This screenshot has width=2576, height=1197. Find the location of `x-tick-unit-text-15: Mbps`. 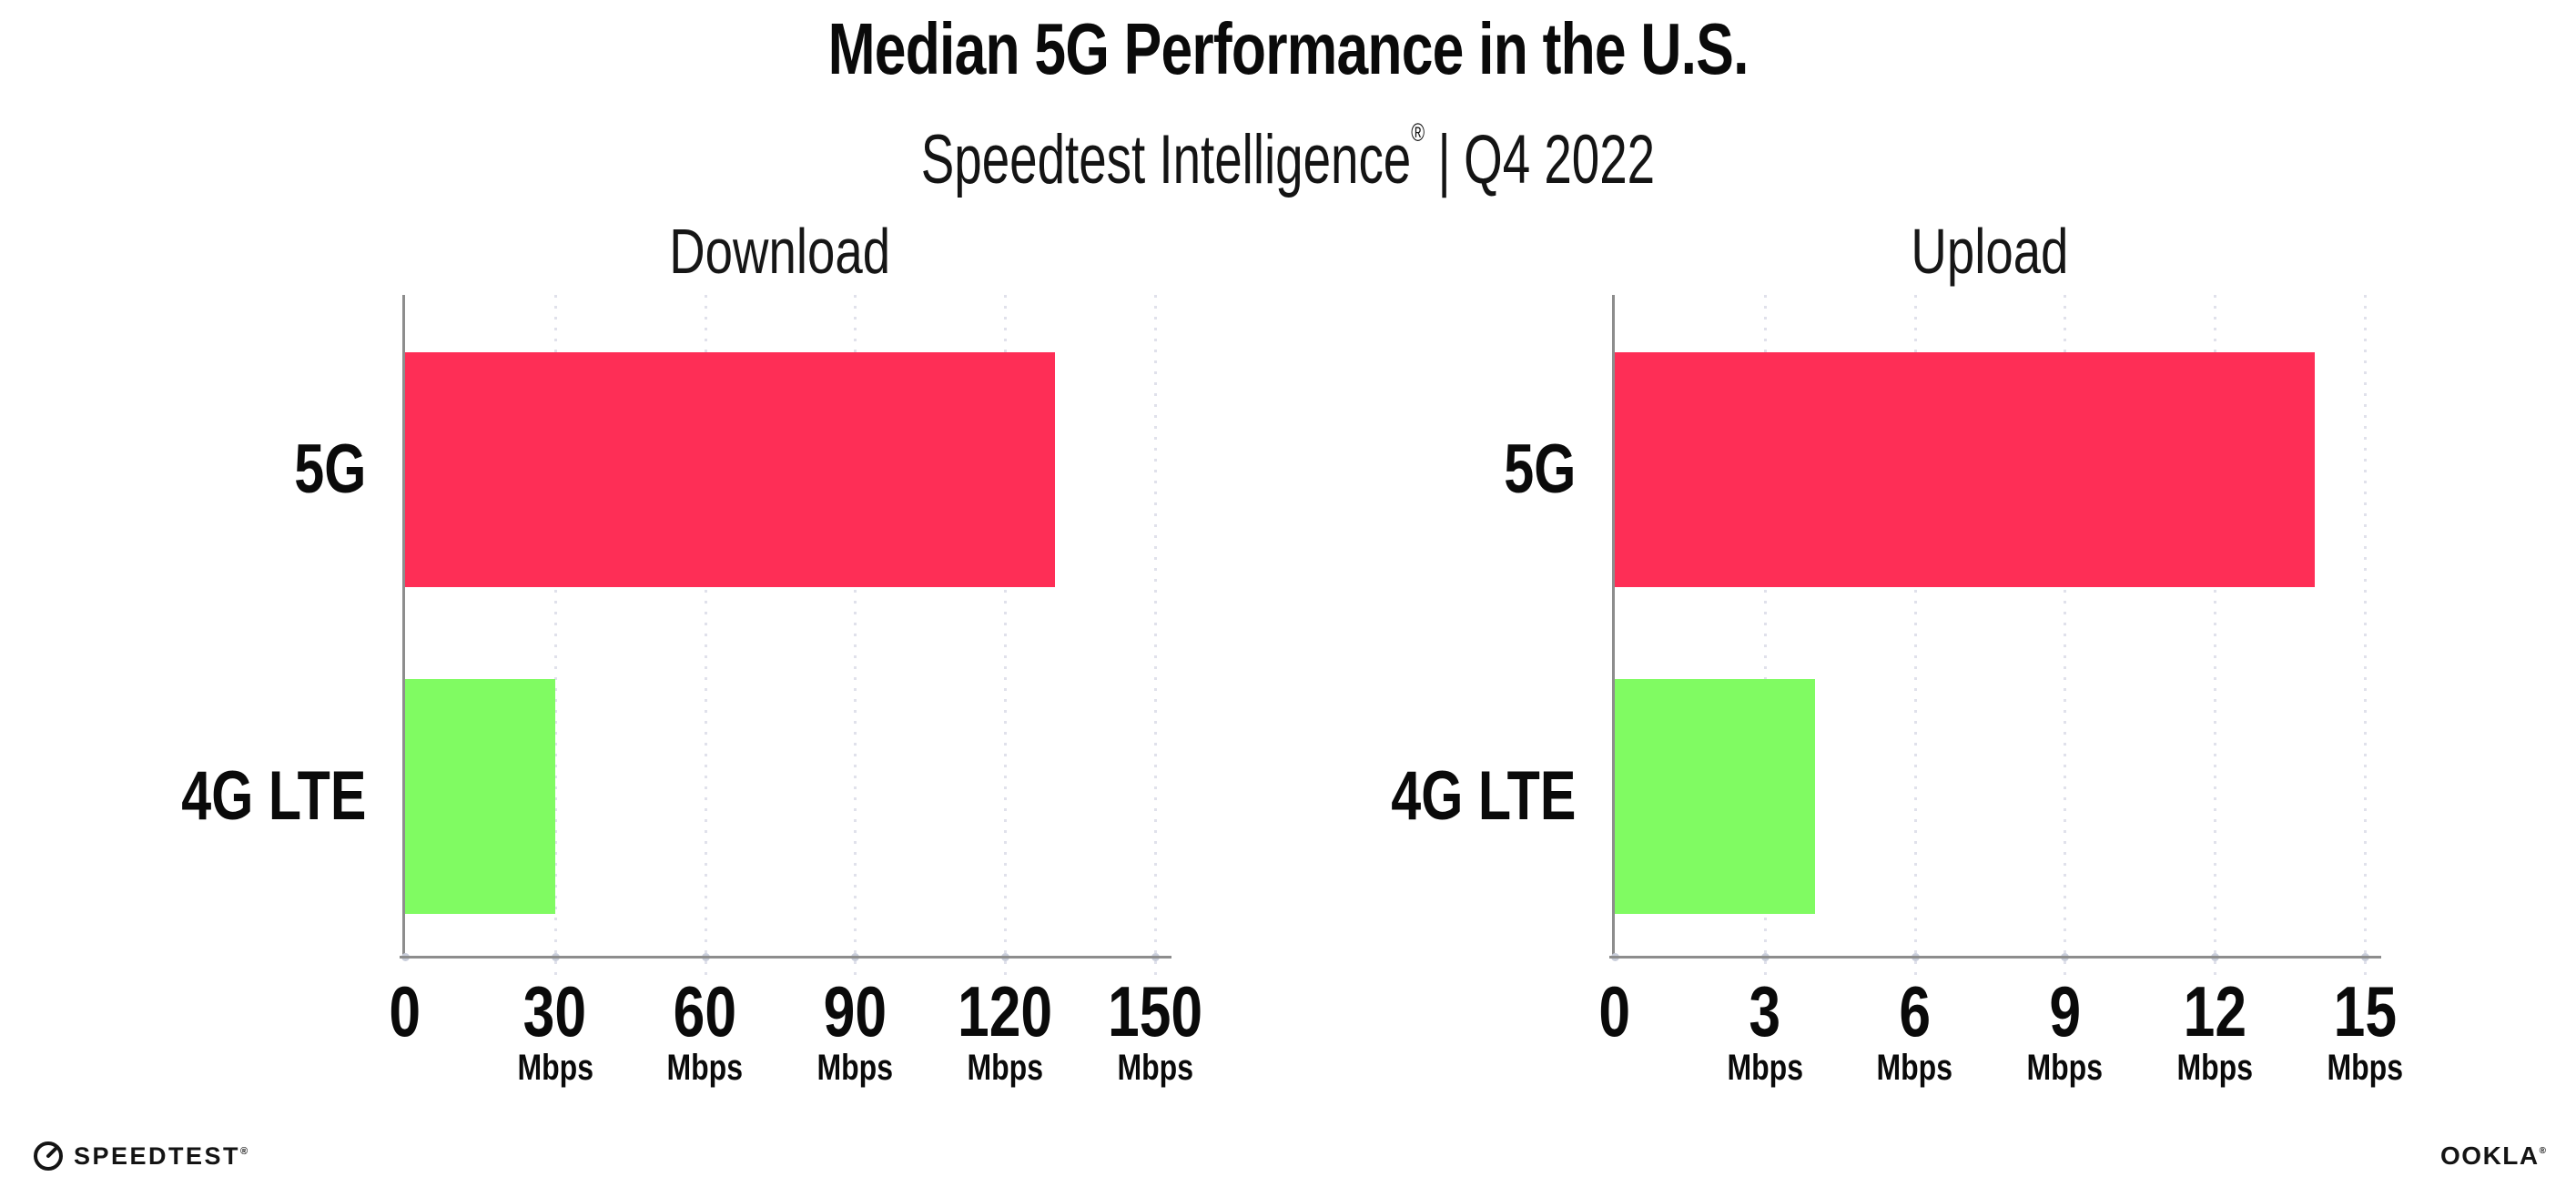

x-tick-unit-text-15: Mbps is located at coordinates (2365, 1068).